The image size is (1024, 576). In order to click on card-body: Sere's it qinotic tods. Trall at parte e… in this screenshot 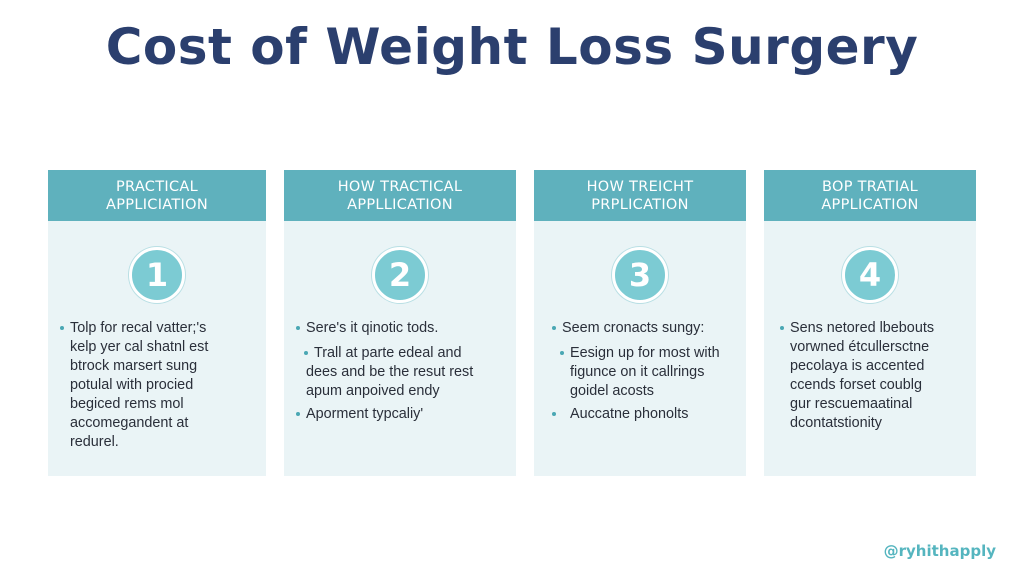, I will do `click(399, 372)`.